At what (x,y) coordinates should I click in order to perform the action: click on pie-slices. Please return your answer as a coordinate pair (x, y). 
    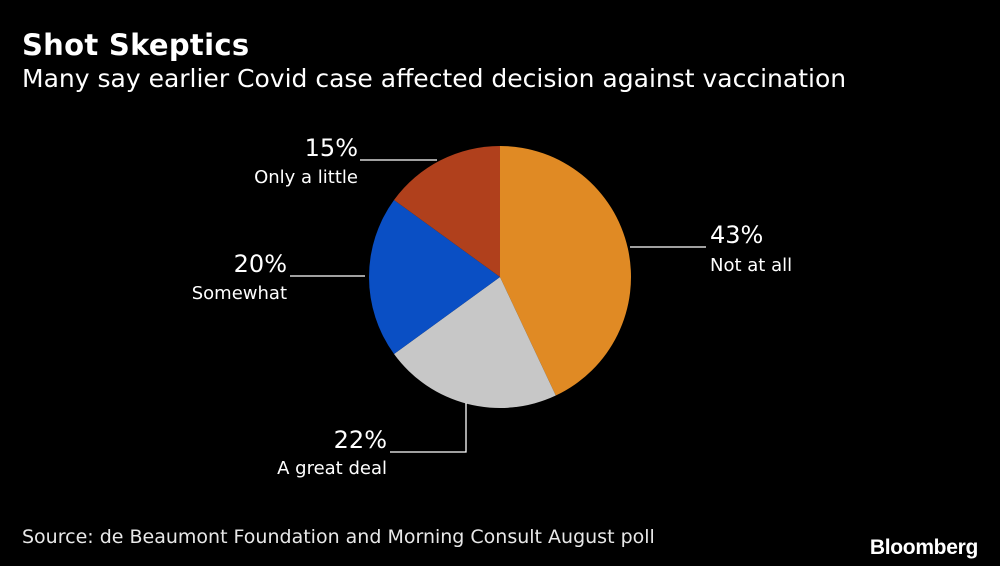
    Looking at the image, I should click on (500, 277).